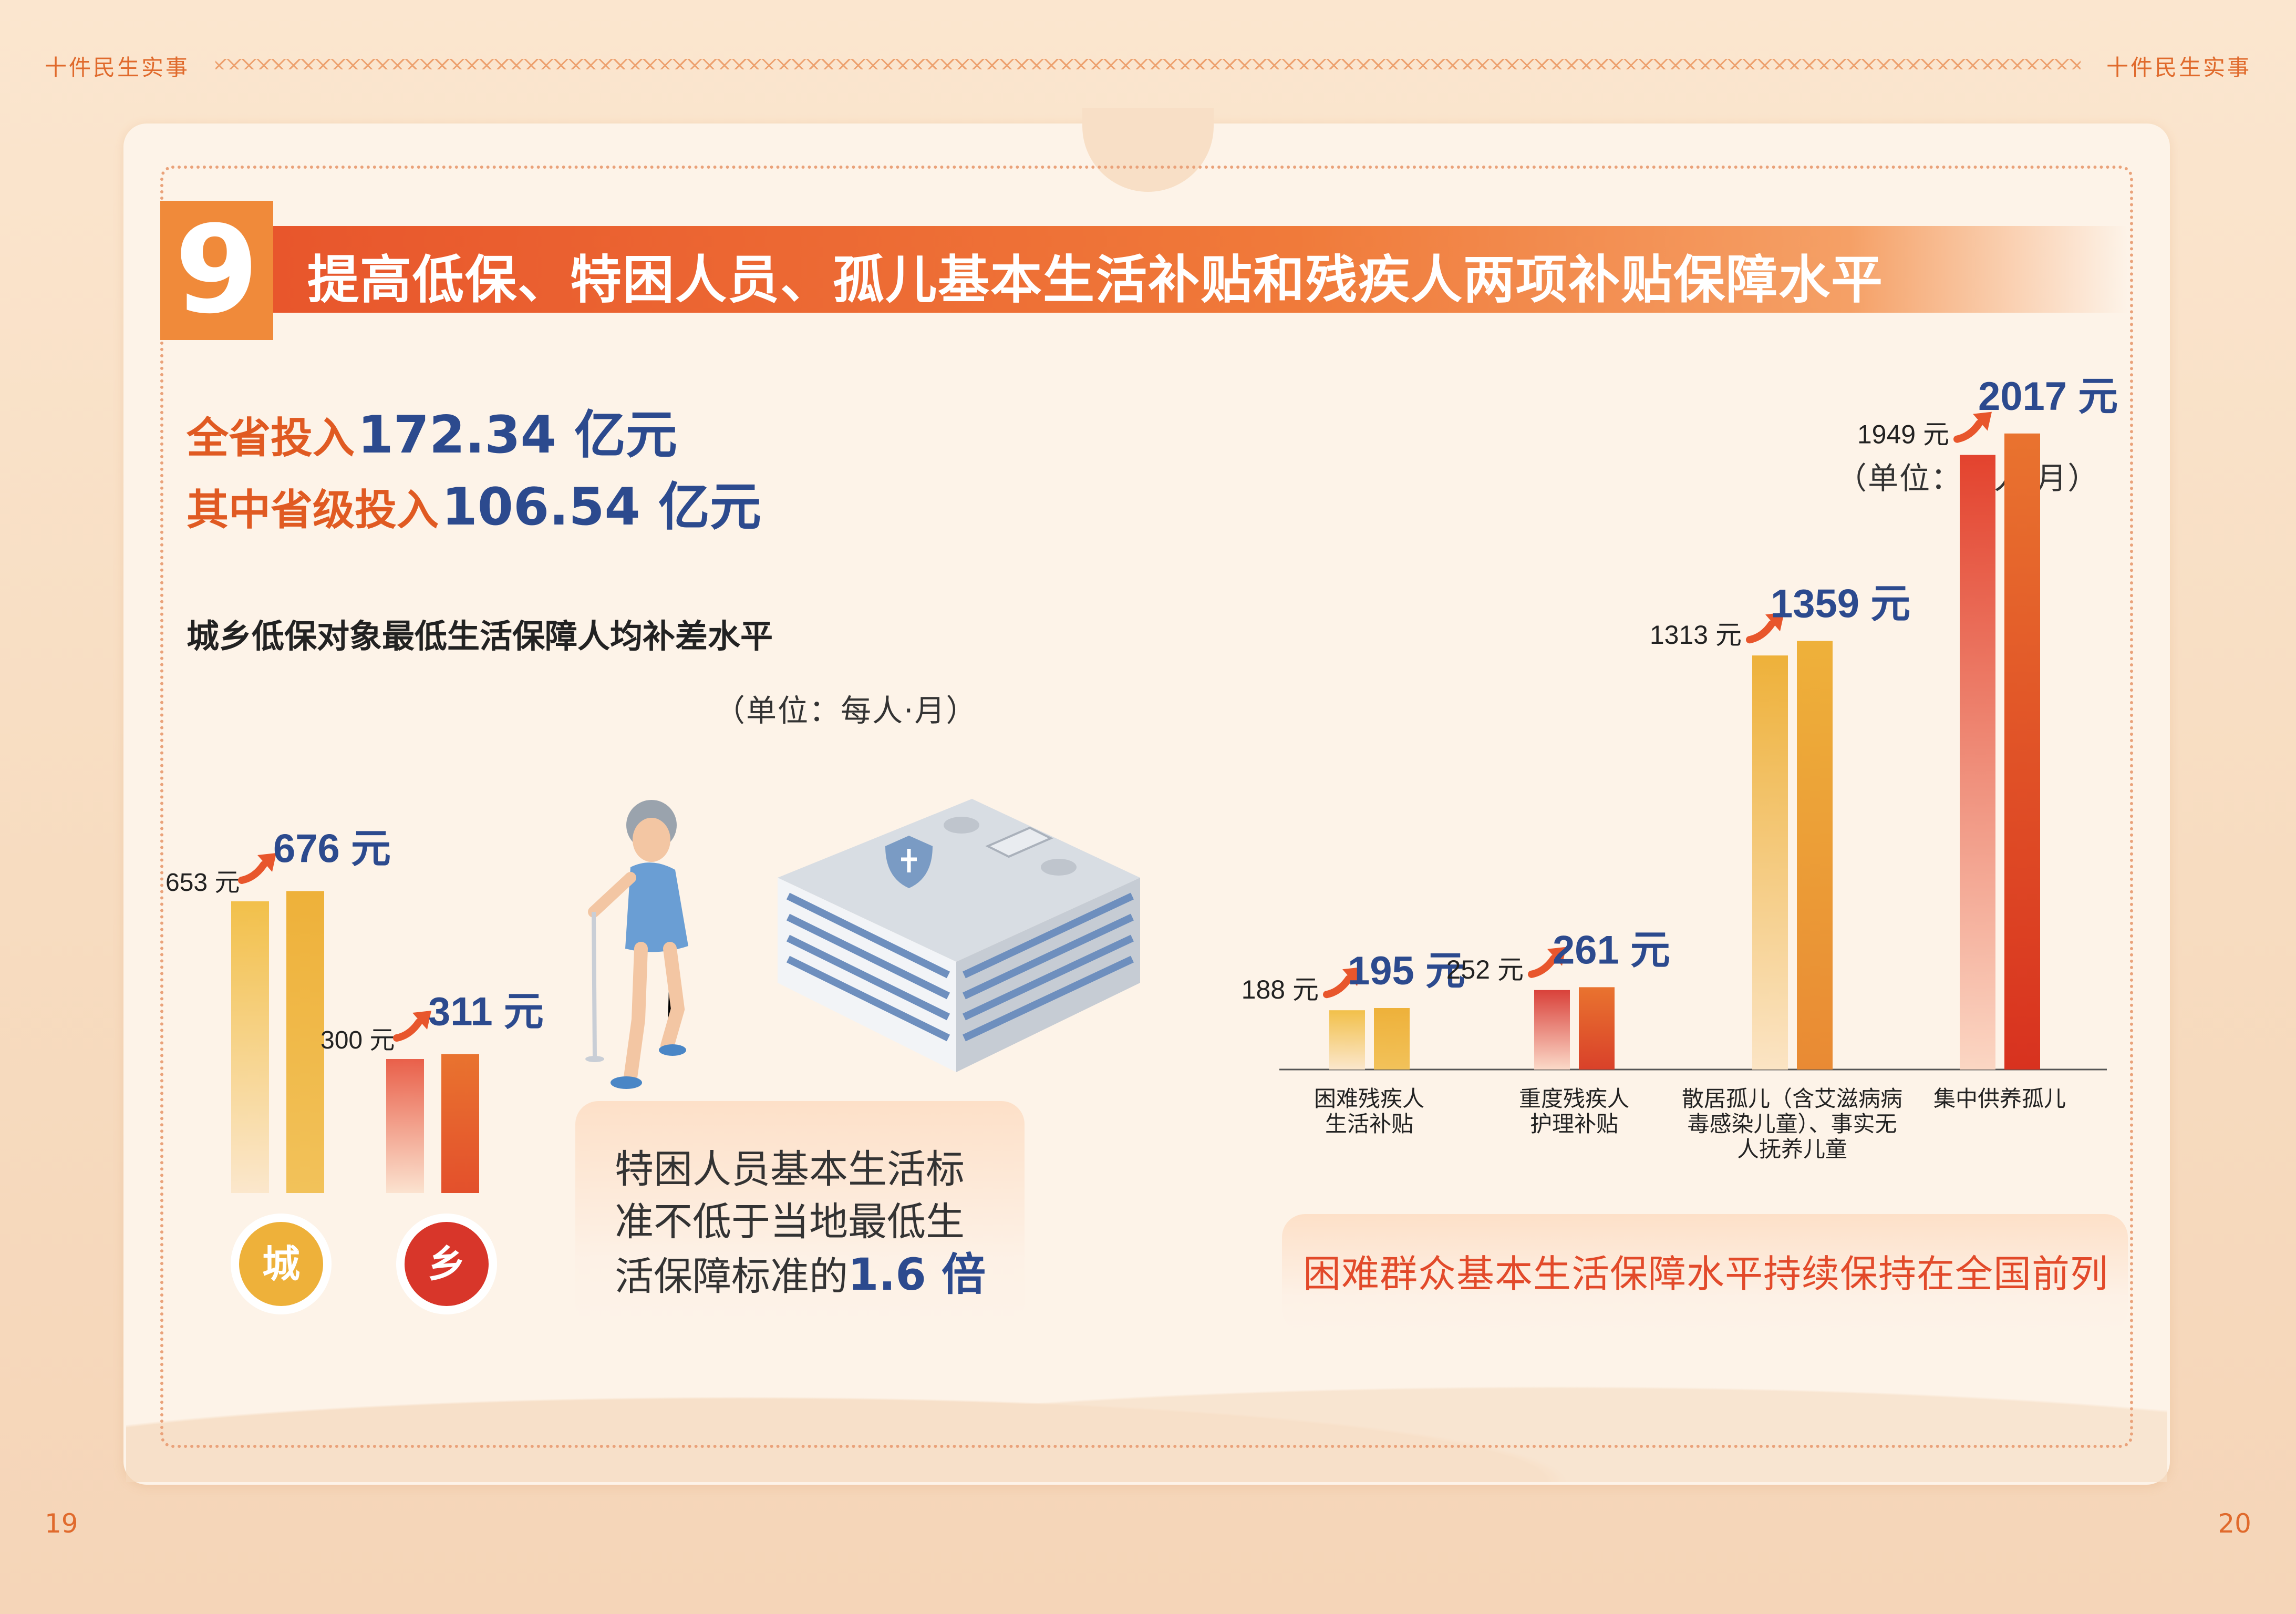  What do you see at coordinates (917, 1275) in the screenshot?
I see `tekun-multiple: 1.6 倍` at bounding box center [917, 1275].